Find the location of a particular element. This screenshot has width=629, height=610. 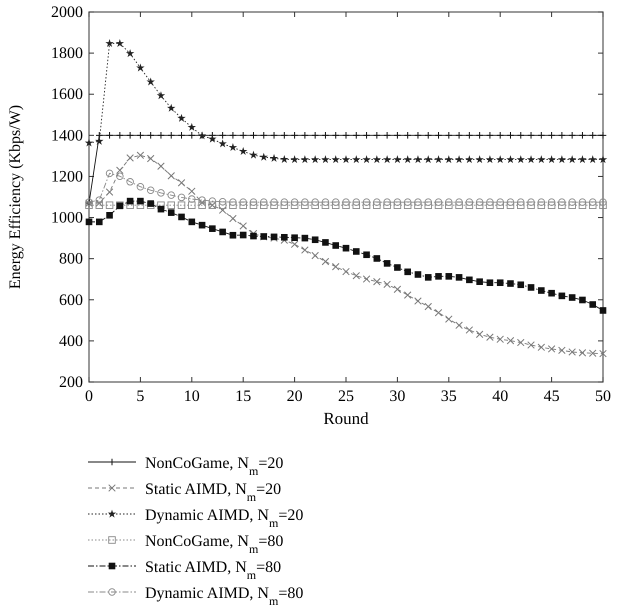

x-tick-label: 20 is located at coordinates (294, 396).